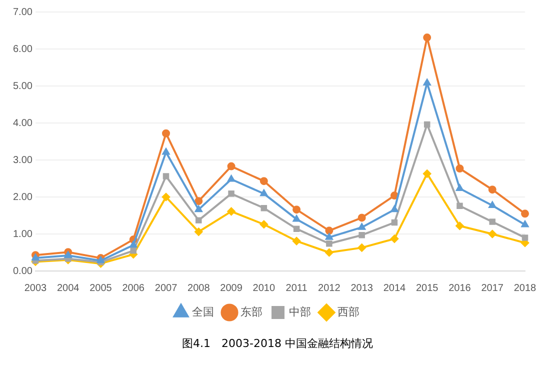  Describe the element at coordinates (22, 160) in the screenshot. I see `y-tick-label: 3.00` at that location.